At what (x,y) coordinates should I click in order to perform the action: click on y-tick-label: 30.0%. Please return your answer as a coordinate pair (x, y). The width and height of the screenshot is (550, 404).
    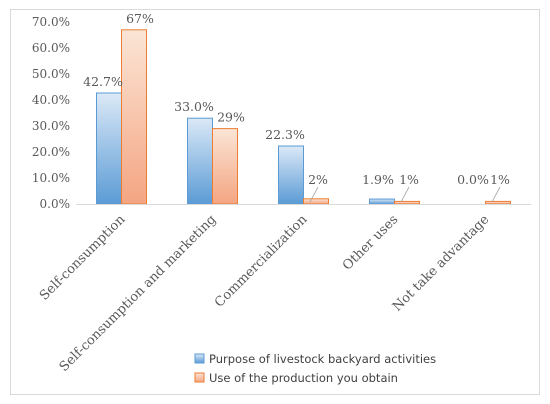
    Looking at the image, I should click on (51, 126).